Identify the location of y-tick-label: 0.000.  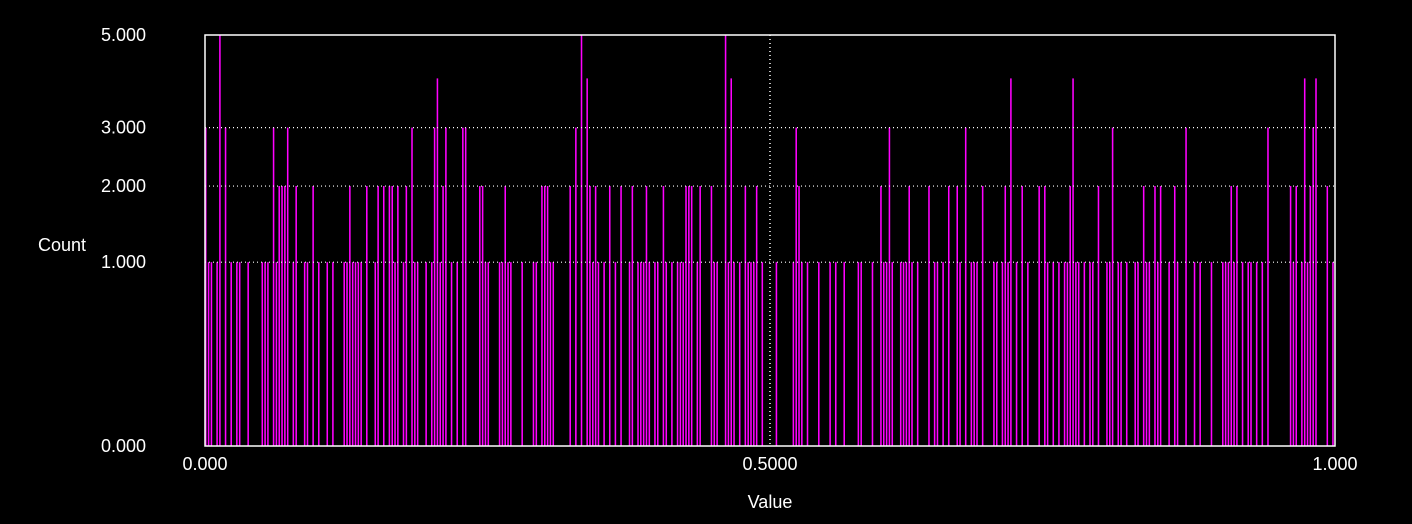
(123, 446).